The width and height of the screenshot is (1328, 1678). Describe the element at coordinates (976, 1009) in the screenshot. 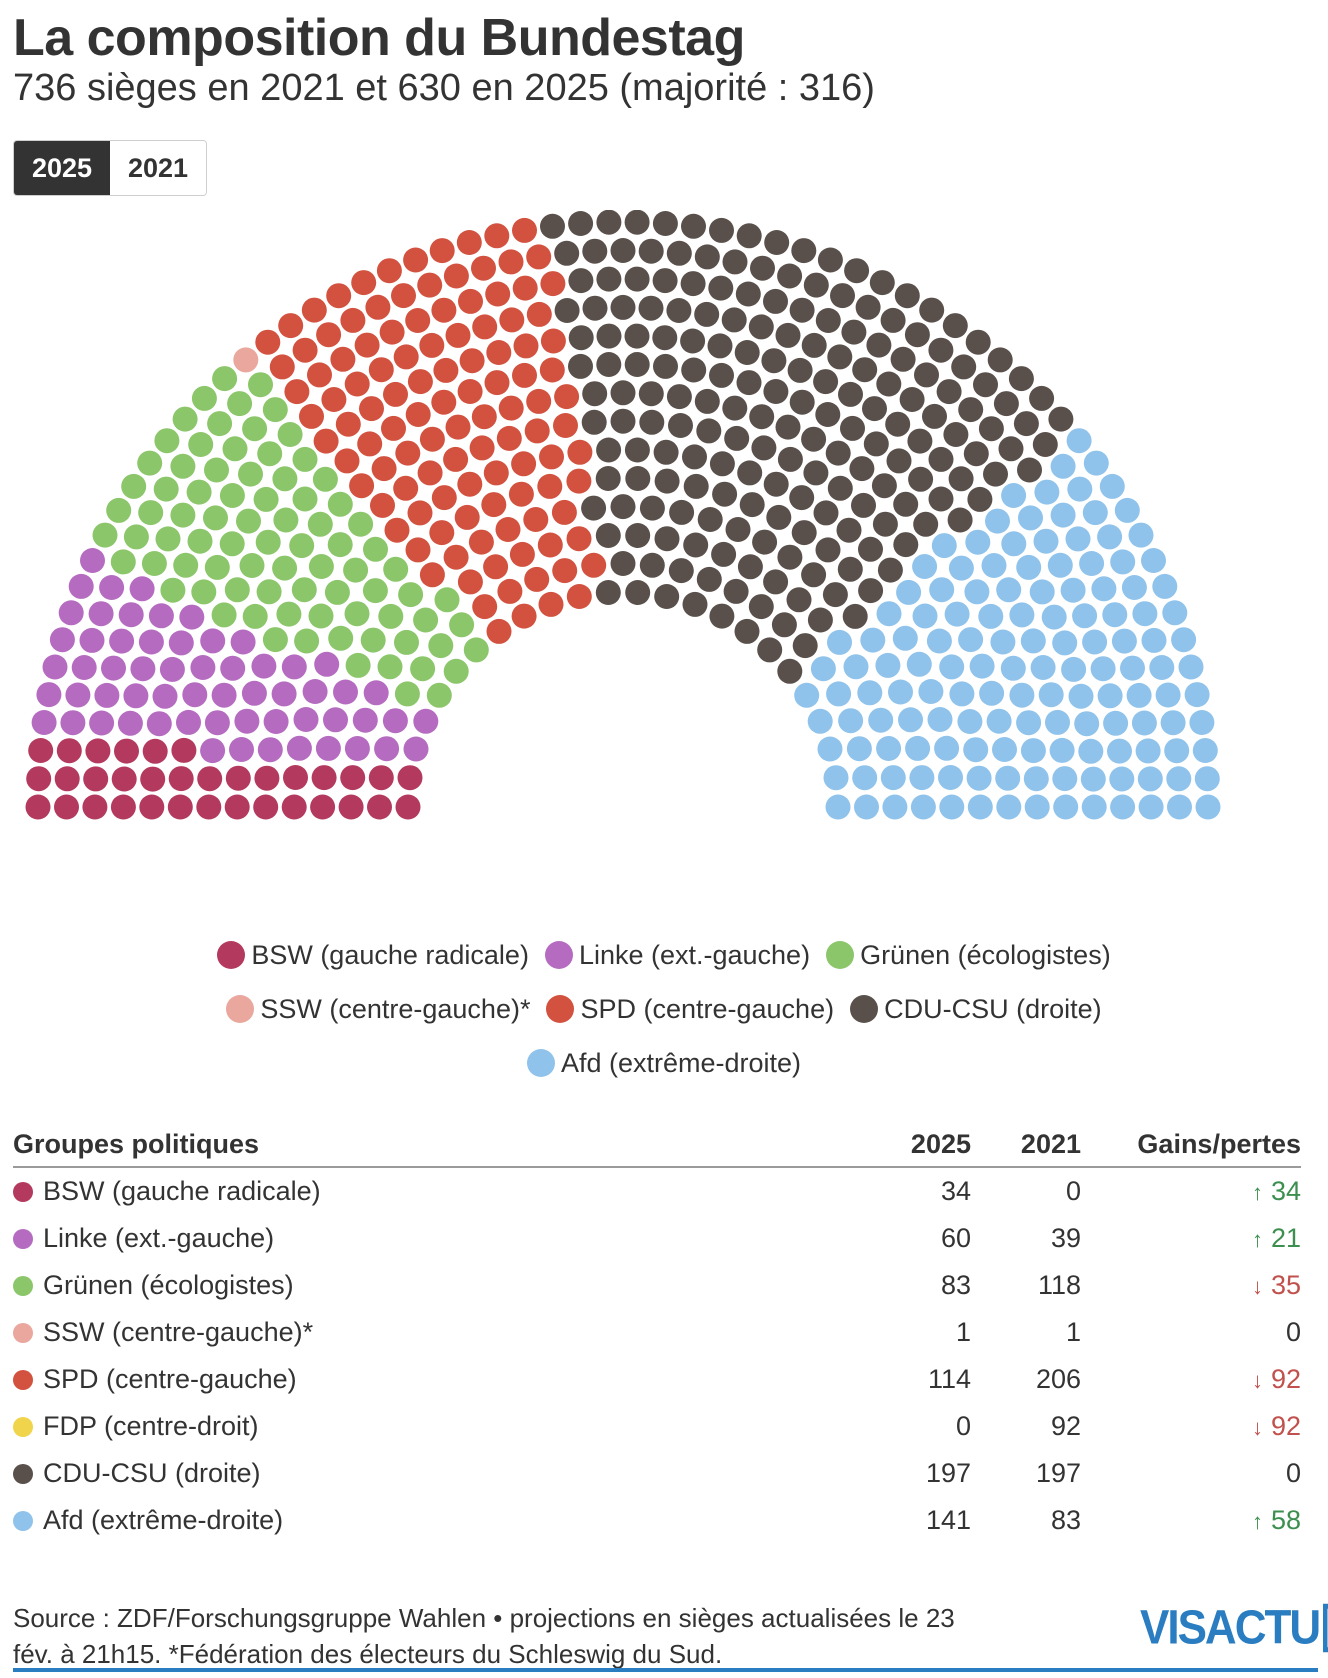

I see `legend-item-cdu: CDU-CSU (droite)` at that location.